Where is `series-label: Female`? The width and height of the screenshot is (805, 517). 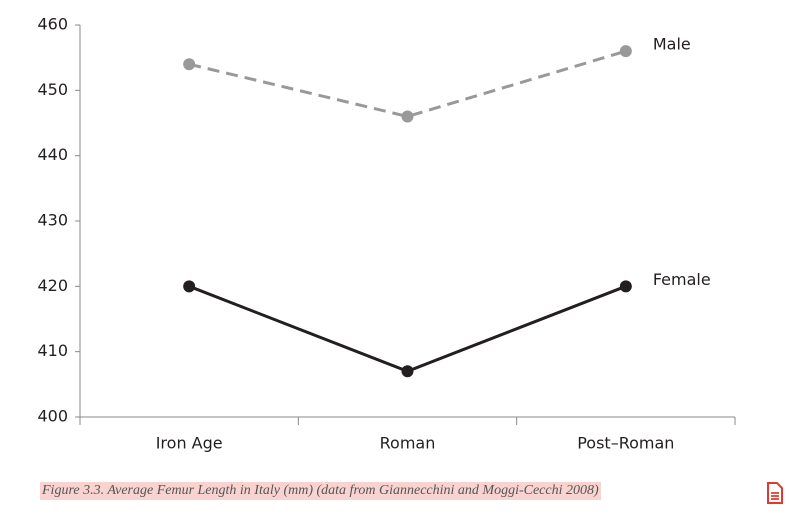
series-label: Female is located at coordinates (682, 279).